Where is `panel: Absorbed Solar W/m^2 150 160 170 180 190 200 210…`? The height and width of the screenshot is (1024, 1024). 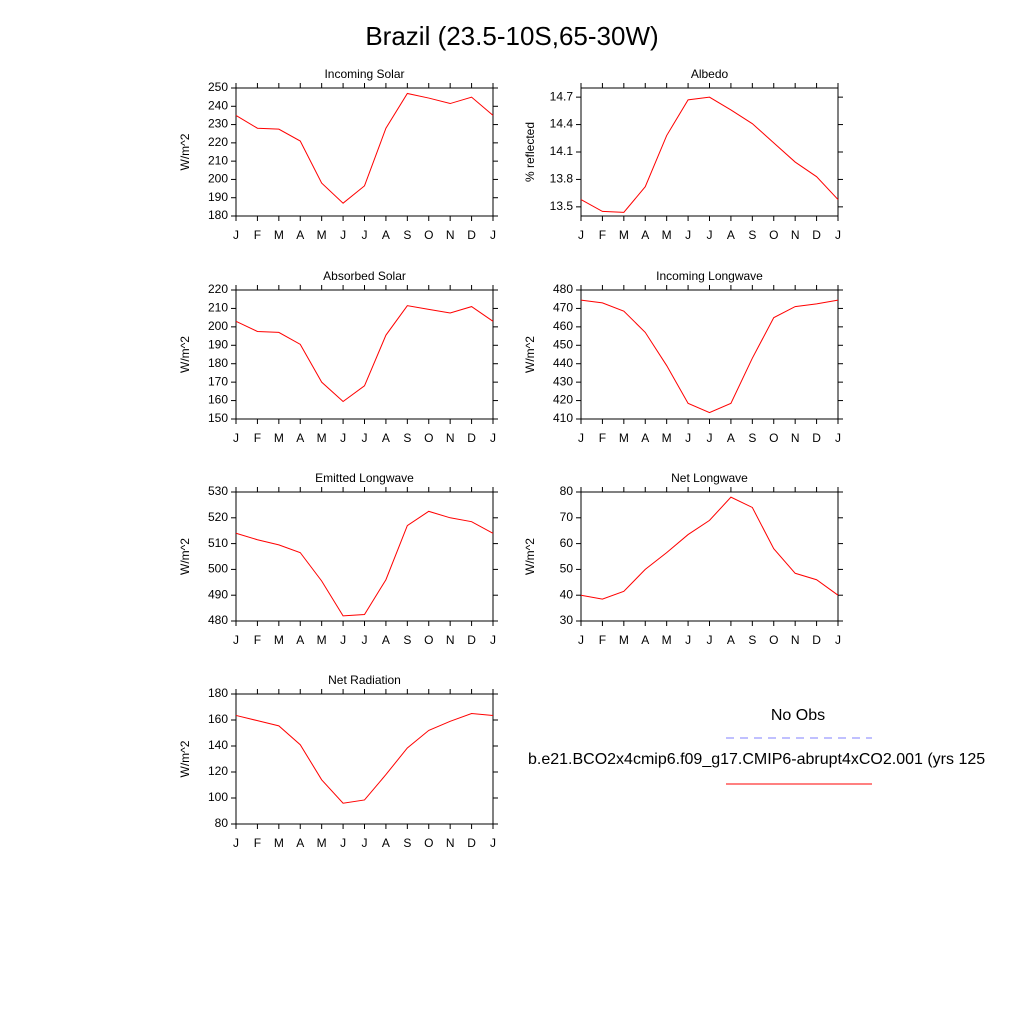
panel: Absorbed Solar W/m^2 150 160 170 180 190 200 210… is located at coordinates (338, 357).